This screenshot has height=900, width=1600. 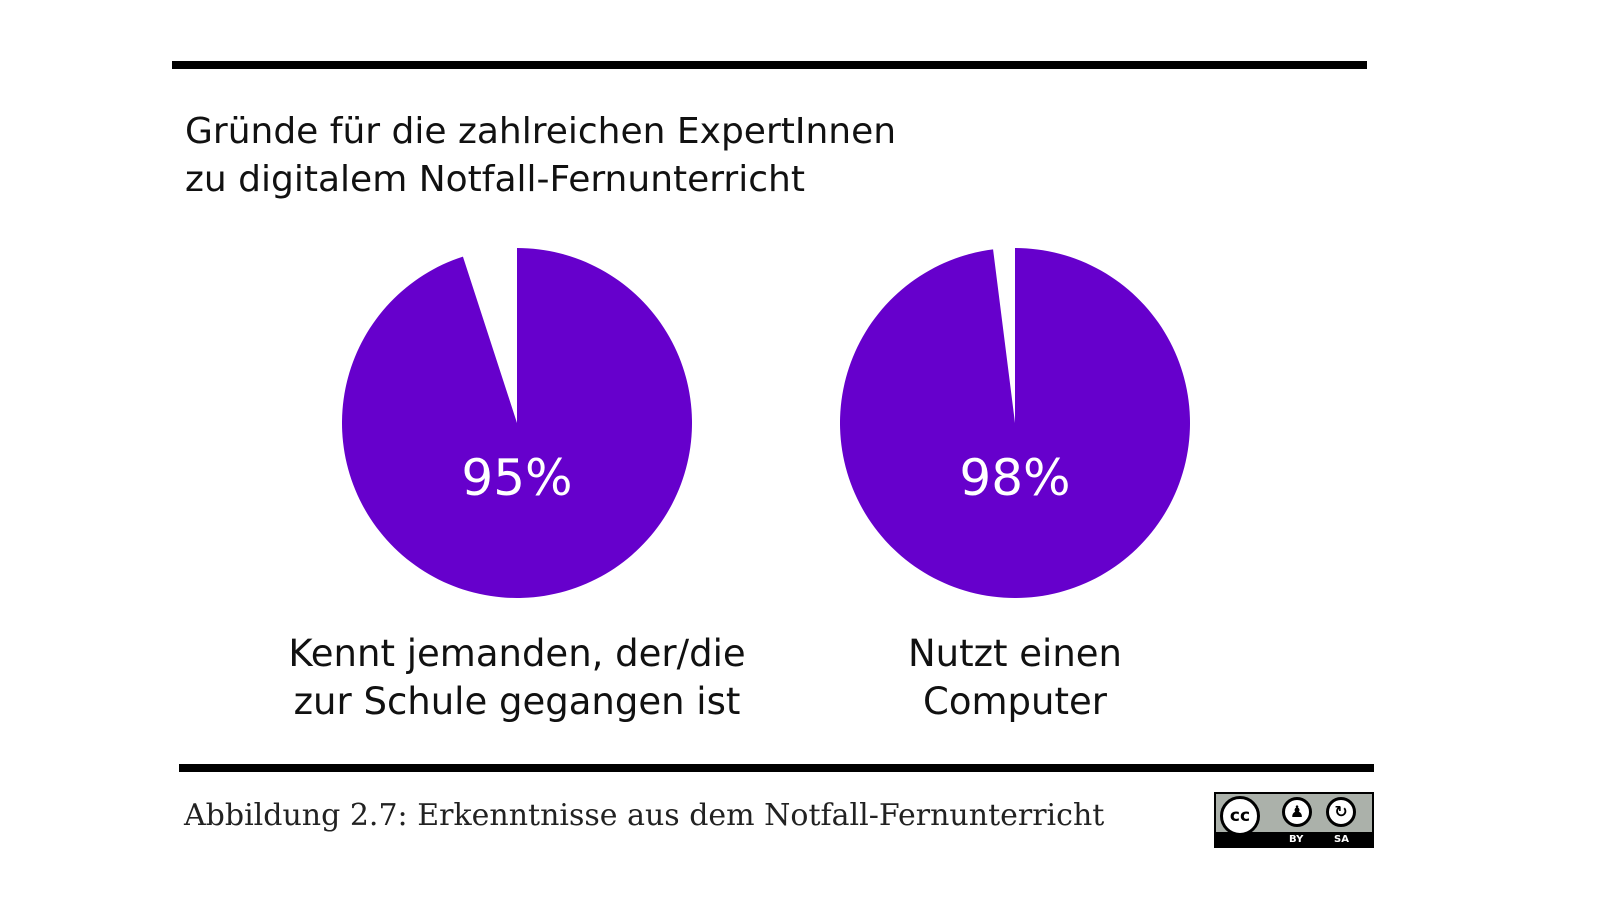 I want to click on license-by-text: BY, so click(x=1296, y=839).